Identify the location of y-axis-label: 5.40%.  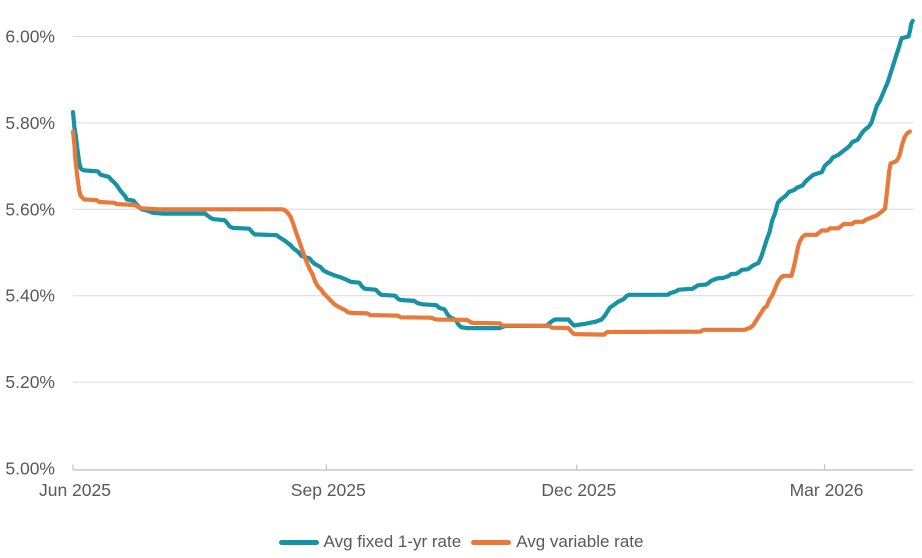
(30, 296).